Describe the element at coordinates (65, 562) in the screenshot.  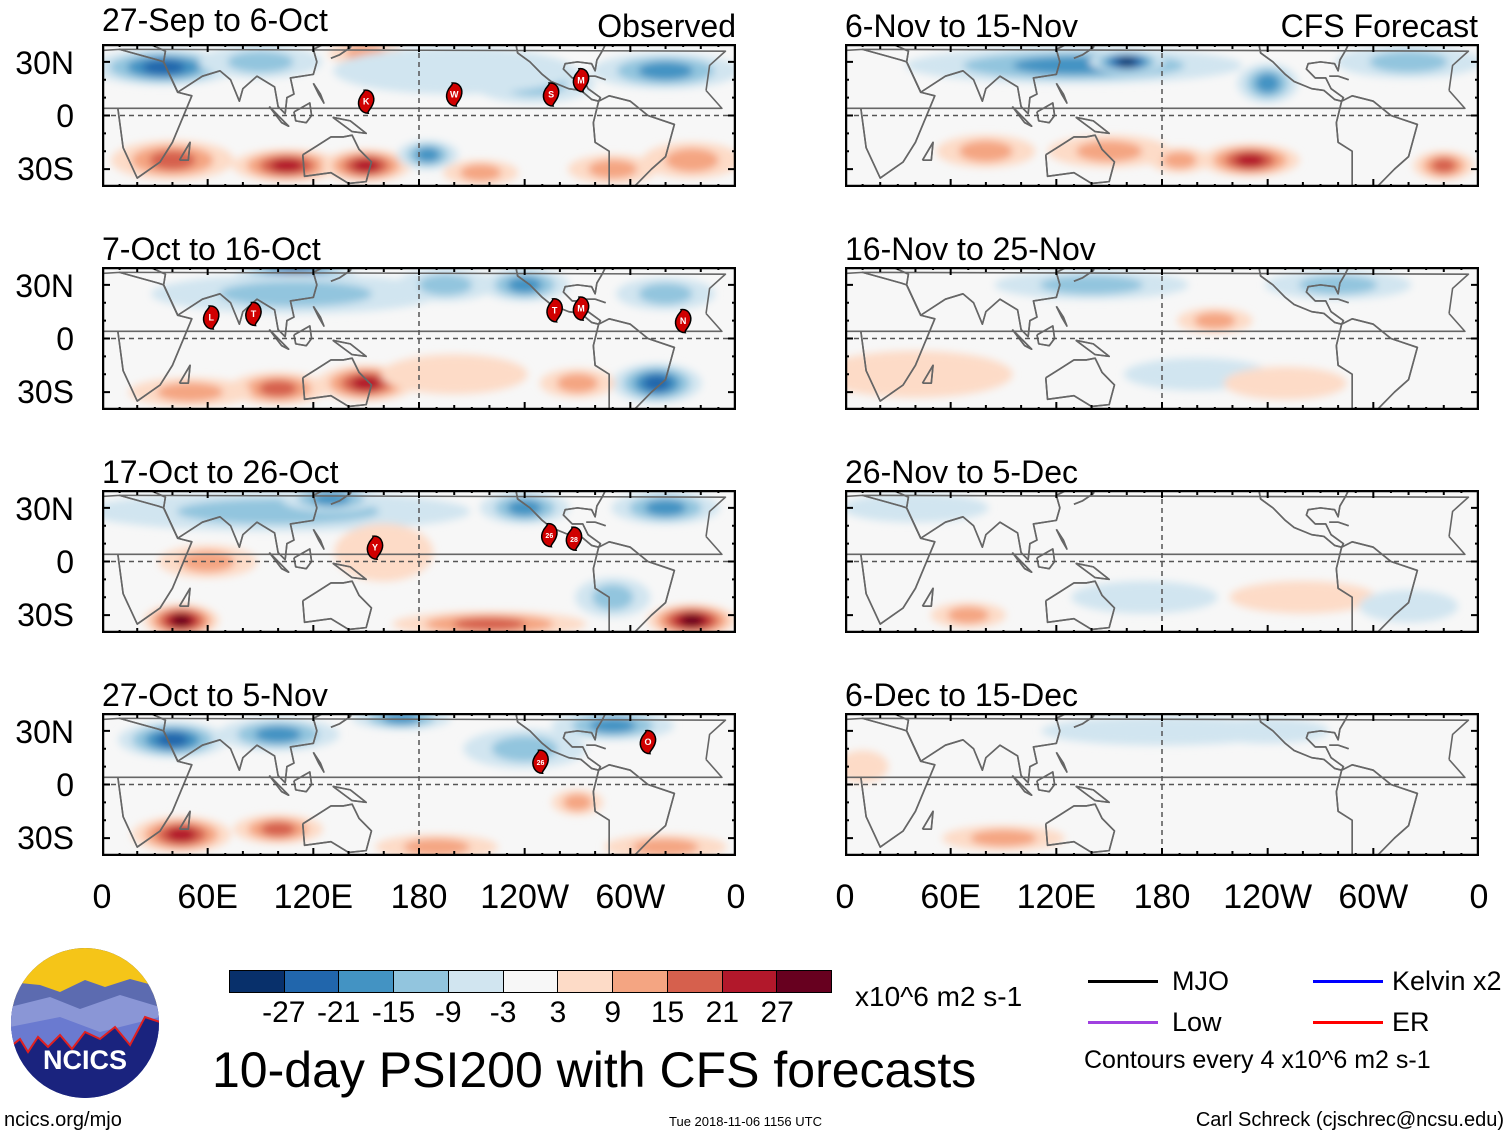
I see `lat-label: 0` at that location.